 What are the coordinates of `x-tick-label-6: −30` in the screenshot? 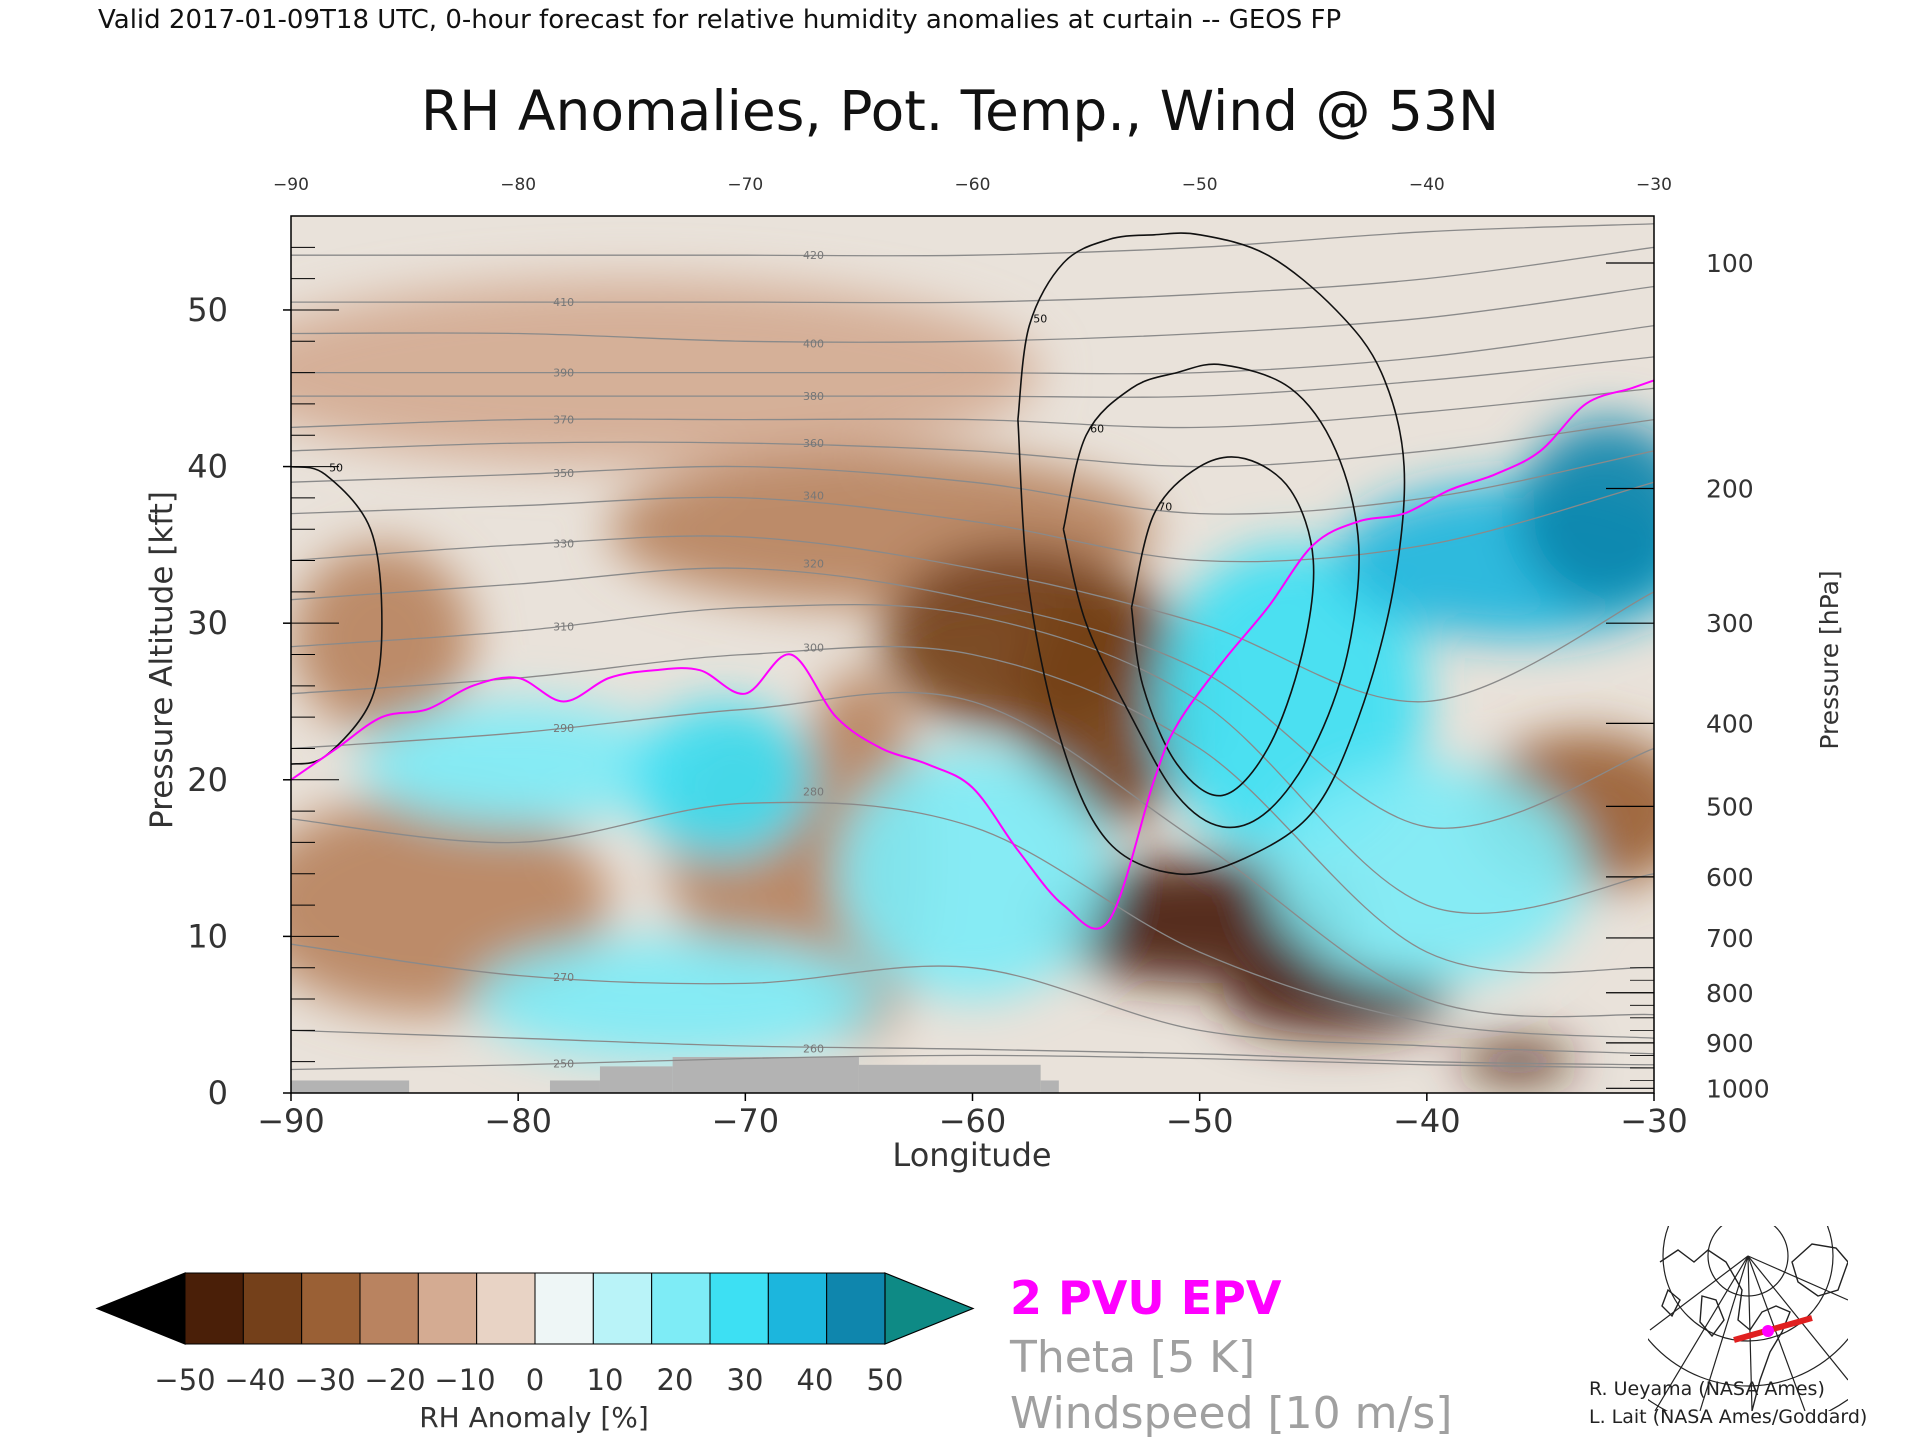 It's located at (1654, 1121).